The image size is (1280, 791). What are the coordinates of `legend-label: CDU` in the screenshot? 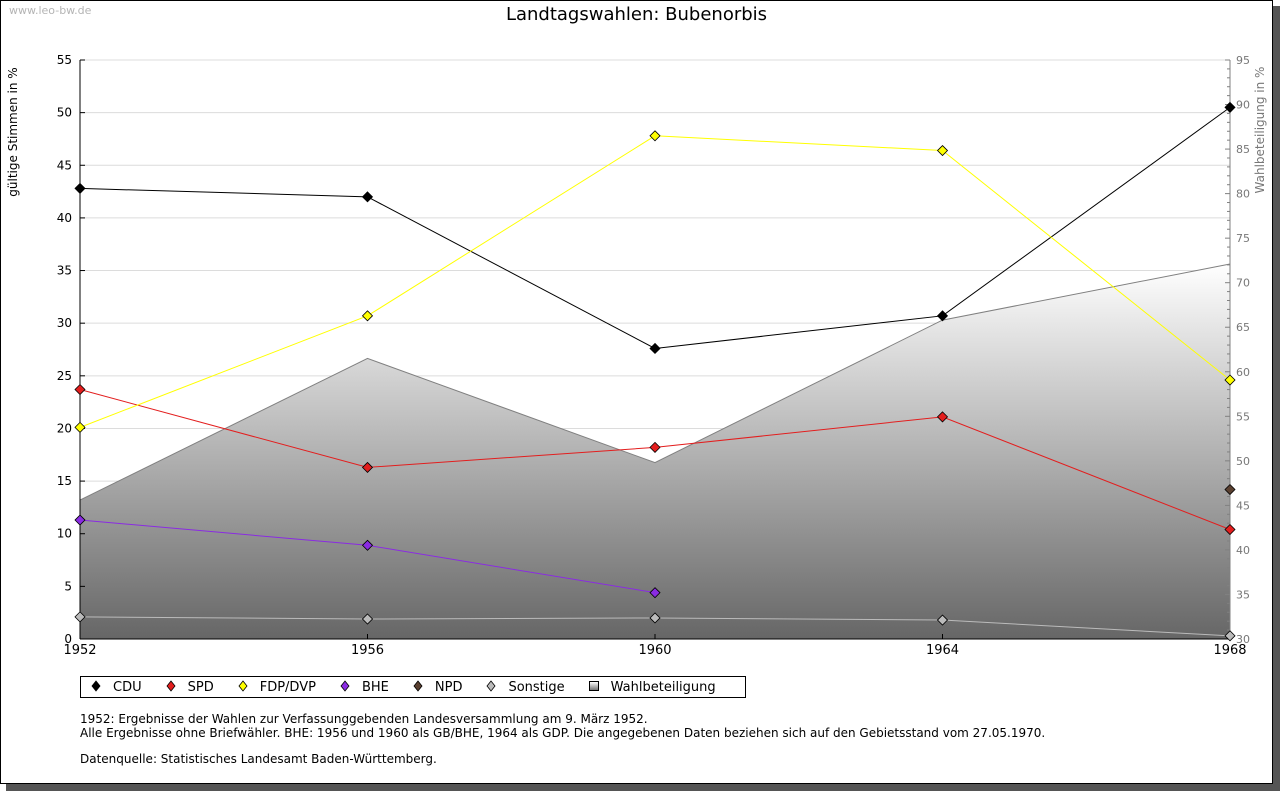 It's located at (127, 687).